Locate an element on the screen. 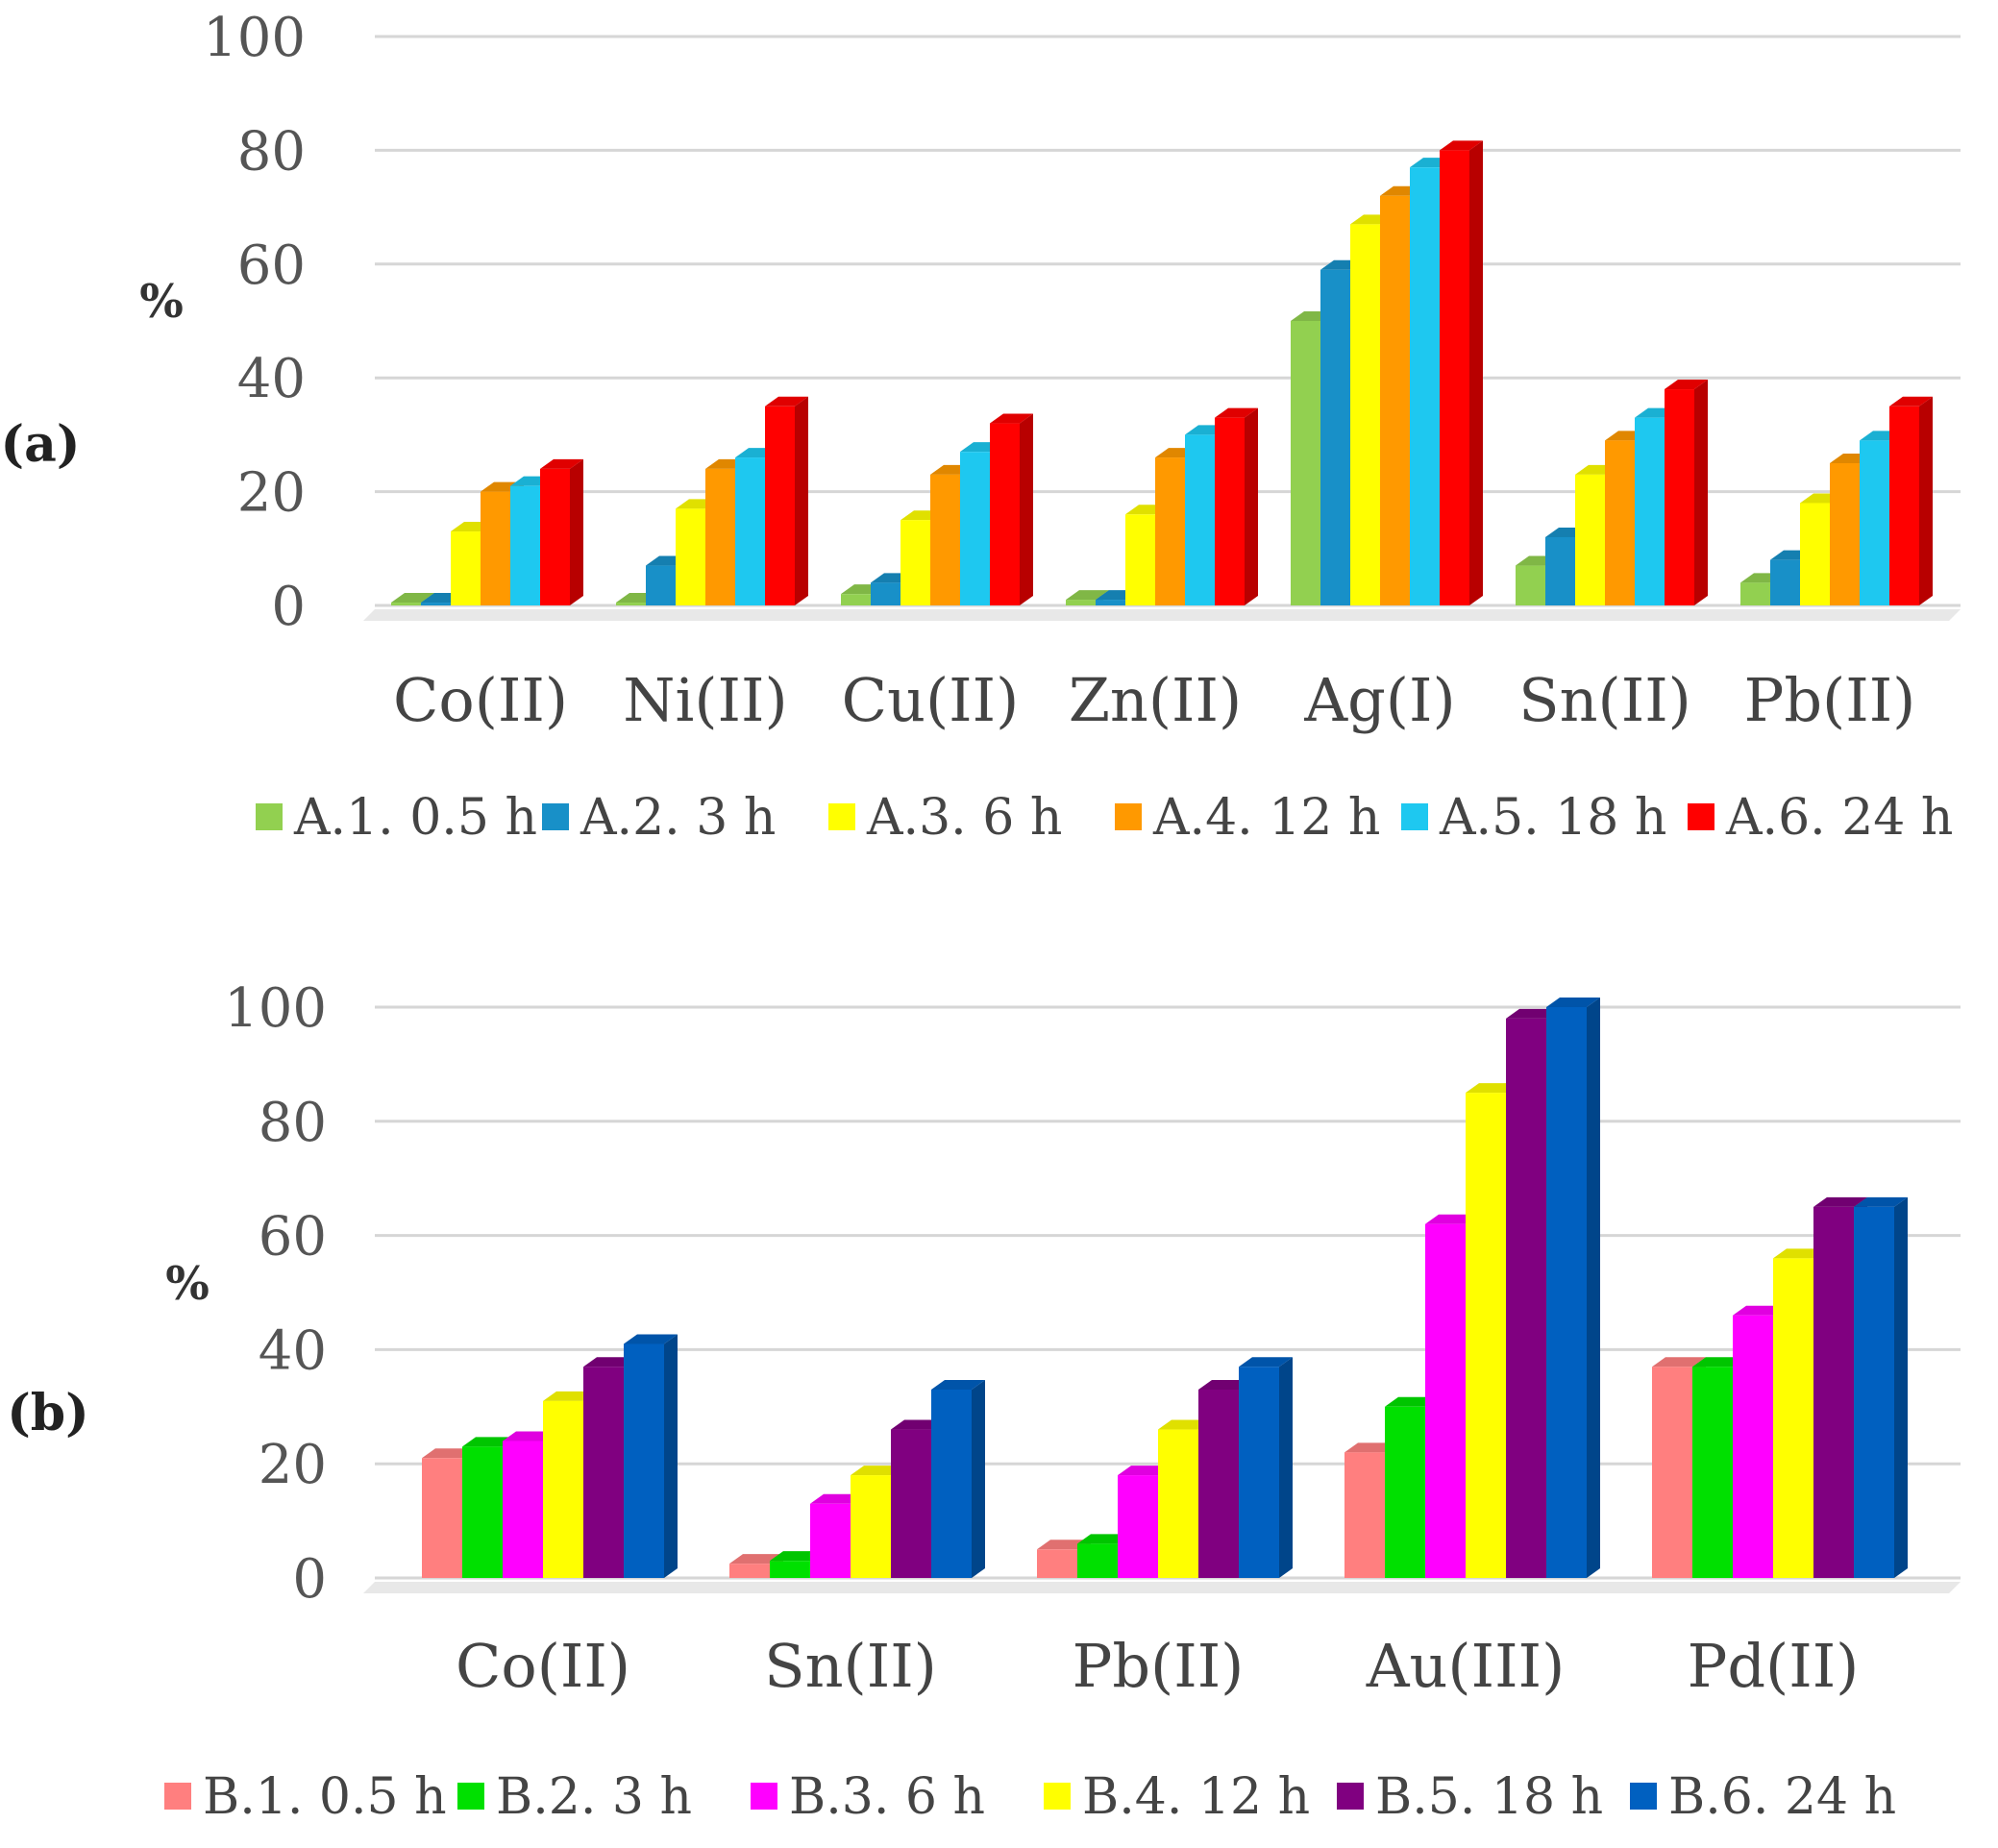 This screenshot has height=1848, width=1998. category-label: Zn(II) is located at coordinates (1155, 700).